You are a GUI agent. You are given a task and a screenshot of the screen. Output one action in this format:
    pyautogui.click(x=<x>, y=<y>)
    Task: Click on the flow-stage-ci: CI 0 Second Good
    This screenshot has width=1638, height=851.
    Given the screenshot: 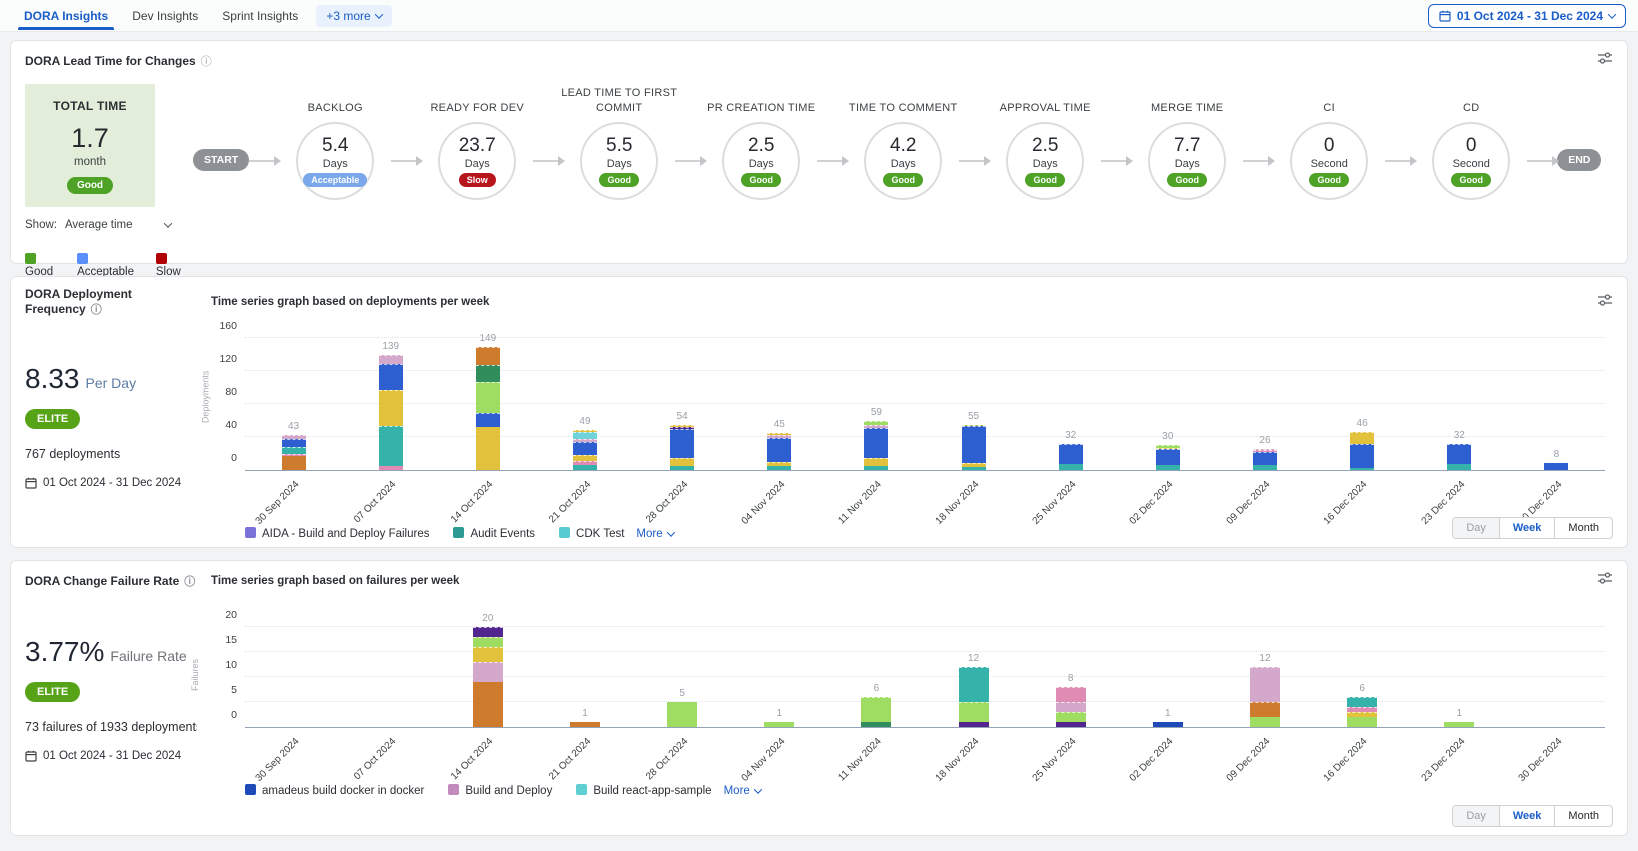 What is the action you would take?
    pyautogui.click(x=1329, y=140)
    